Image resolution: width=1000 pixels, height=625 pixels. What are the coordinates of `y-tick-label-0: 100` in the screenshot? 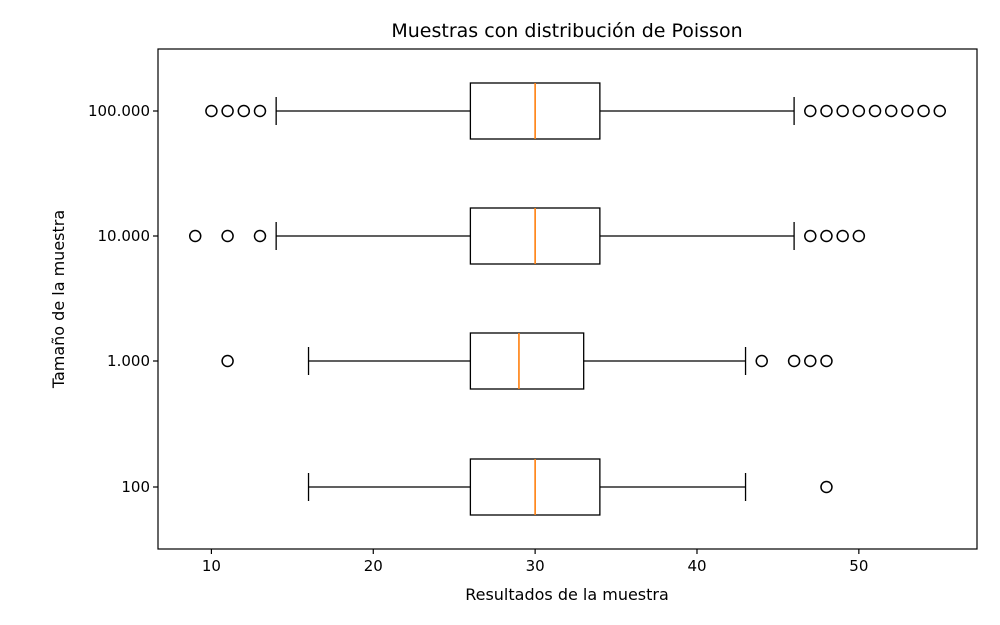 It's located at (135, 487).